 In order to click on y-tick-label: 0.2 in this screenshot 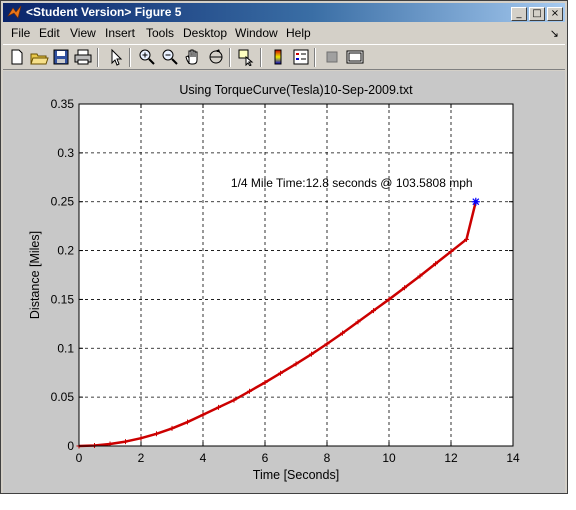, I will do `click(65, 251)`.